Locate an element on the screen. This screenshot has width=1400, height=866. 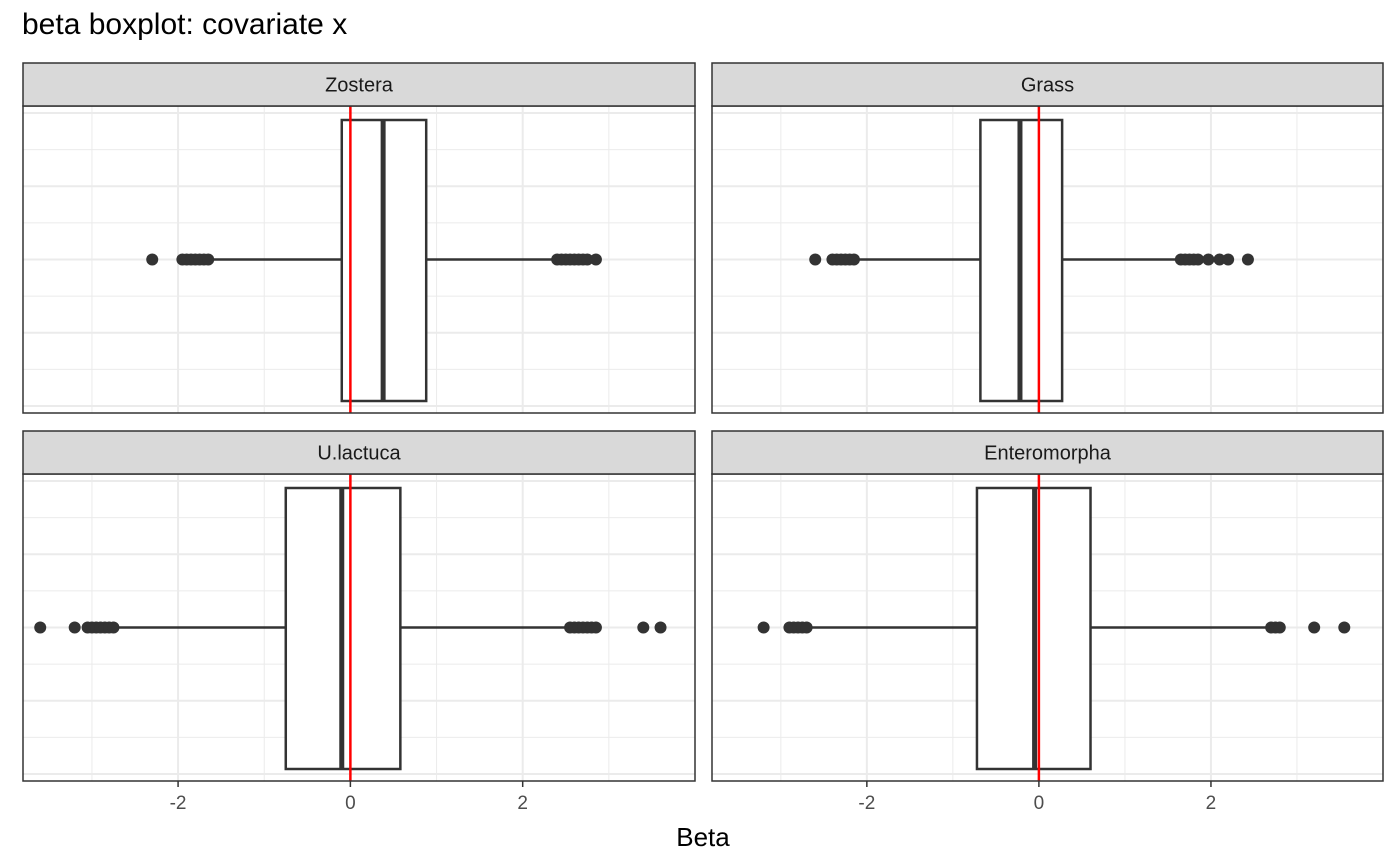
facet-label: U.lactuca is located at coordinates (359, 454).